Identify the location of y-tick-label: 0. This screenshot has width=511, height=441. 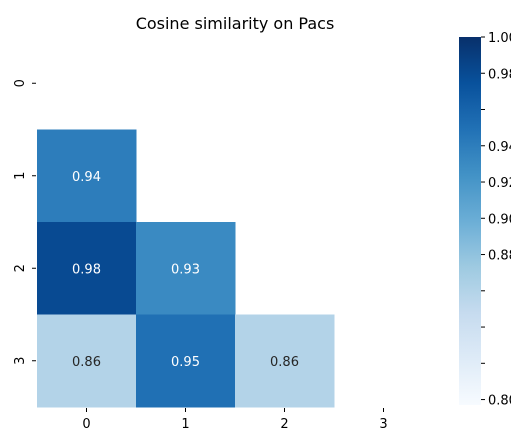
(20, 83).